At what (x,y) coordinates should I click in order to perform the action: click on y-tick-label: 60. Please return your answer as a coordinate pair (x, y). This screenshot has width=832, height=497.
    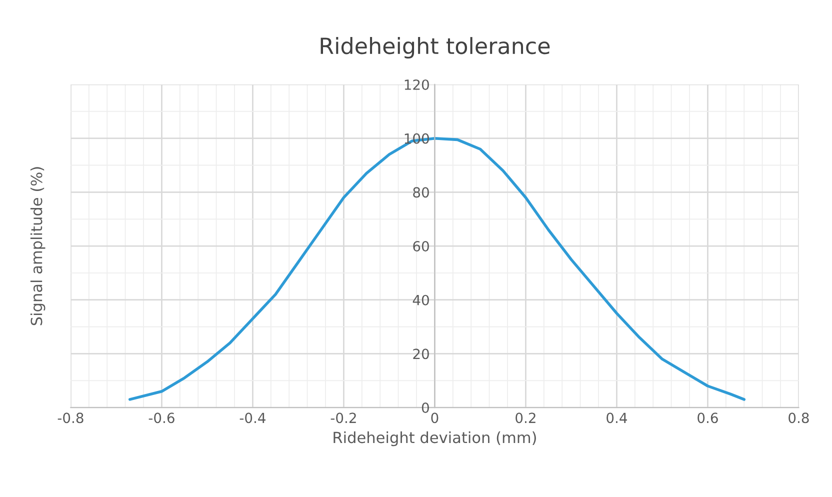
    Looking at the image, I should click on (421, 246).